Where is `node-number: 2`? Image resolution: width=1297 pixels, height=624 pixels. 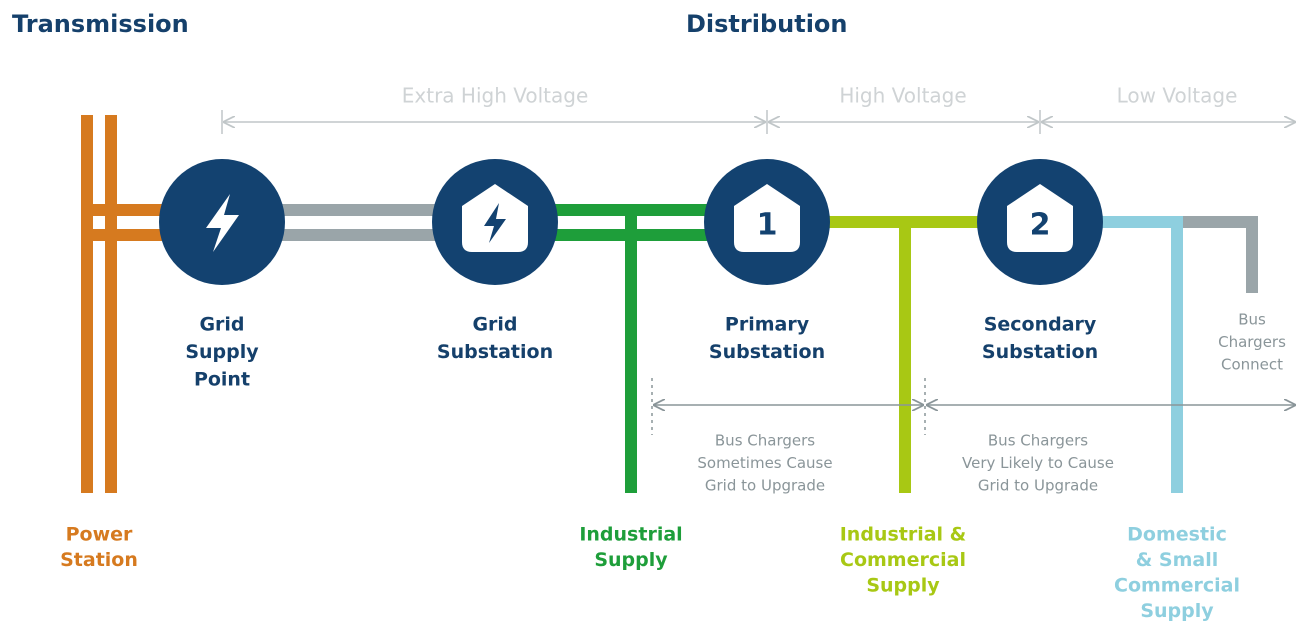 node-number: 2 is located at coordinates (1040, 225).